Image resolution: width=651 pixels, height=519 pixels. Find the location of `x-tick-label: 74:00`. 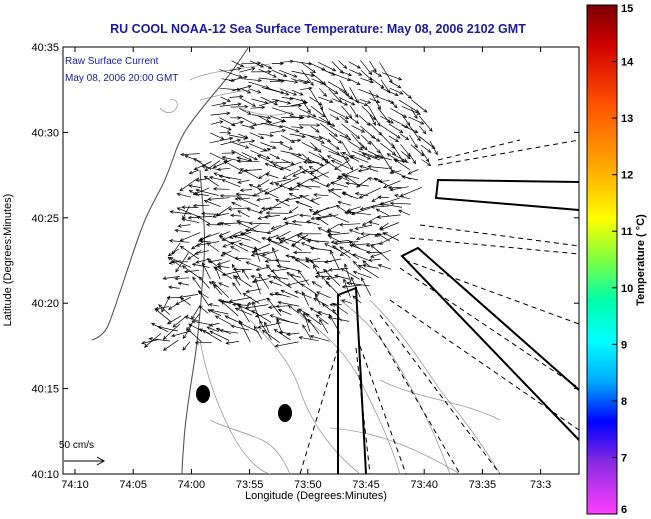

x-tick-label: 74:00 is located at coordinates (192, 485).